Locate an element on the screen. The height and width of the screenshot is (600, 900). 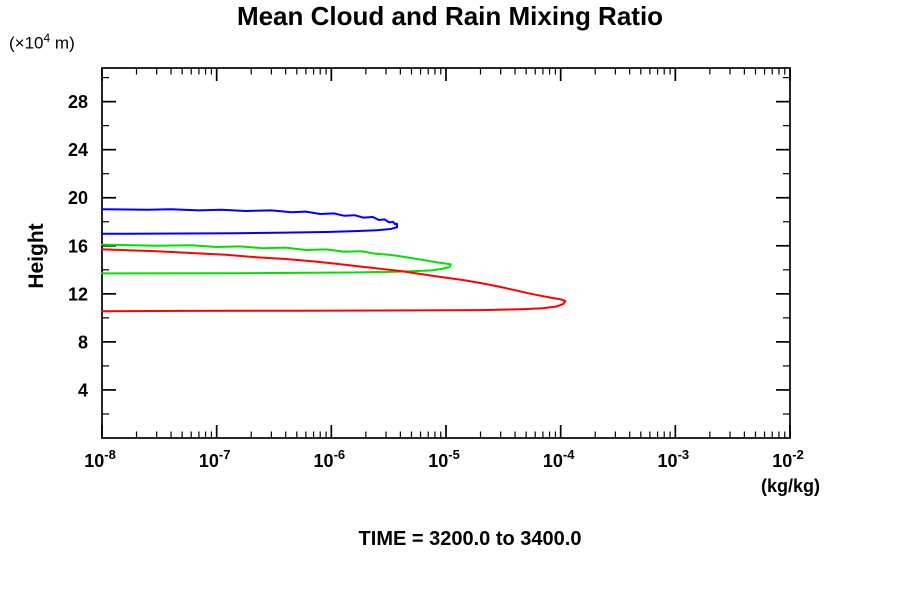
y-tick-label: 16 is located at coordinates (78, 246).